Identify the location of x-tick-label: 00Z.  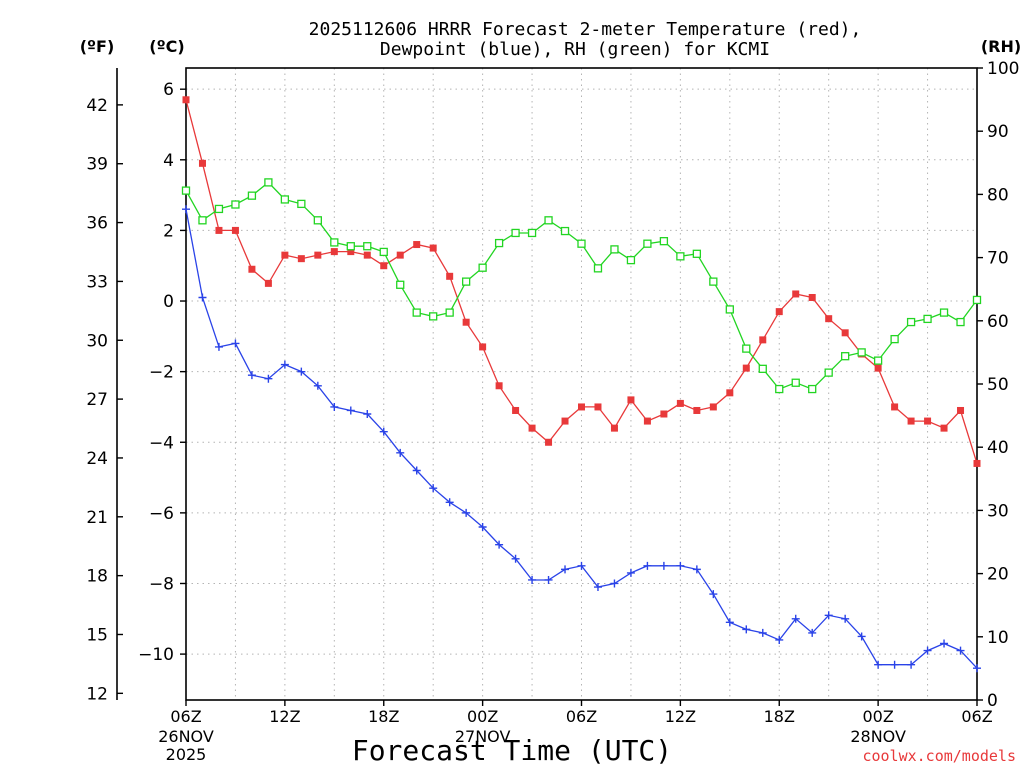
(482, 716).